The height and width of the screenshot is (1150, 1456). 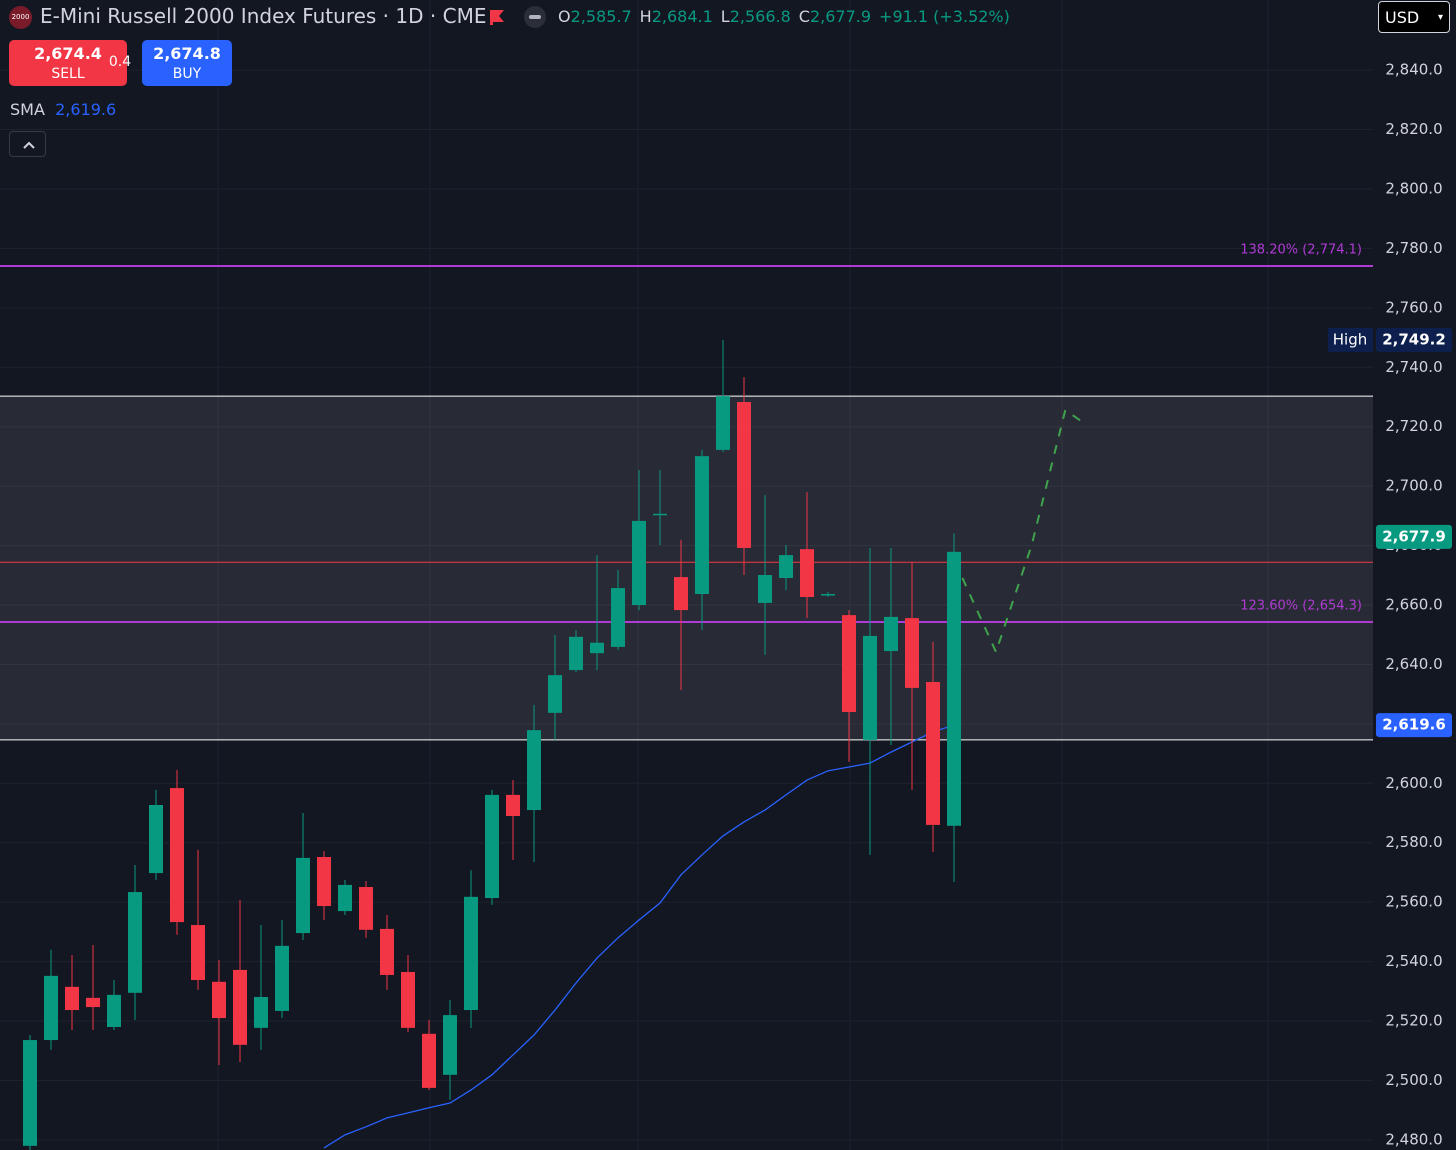 I want to click on y-tick-label: 2,640.0, so click(x=1413, y=664).